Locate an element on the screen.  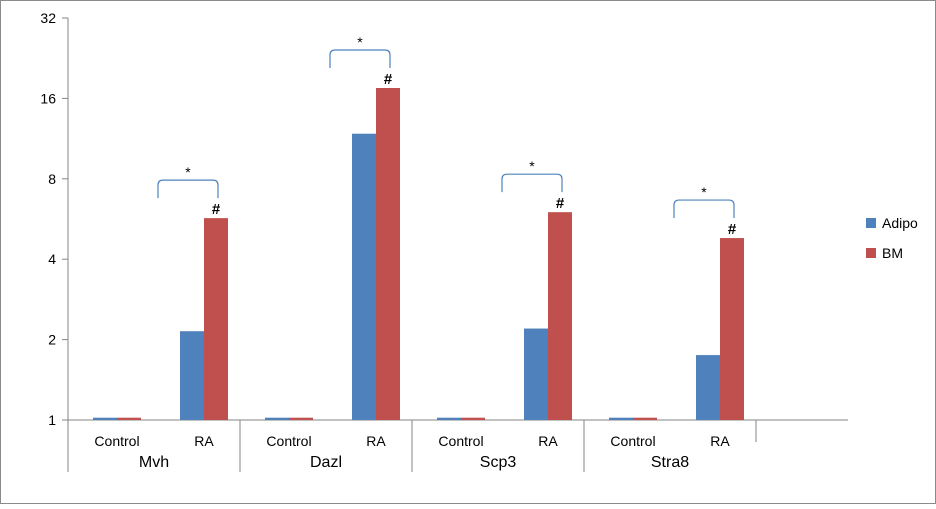
x-group-label: Stra8 is located at coordinates (670, 462).